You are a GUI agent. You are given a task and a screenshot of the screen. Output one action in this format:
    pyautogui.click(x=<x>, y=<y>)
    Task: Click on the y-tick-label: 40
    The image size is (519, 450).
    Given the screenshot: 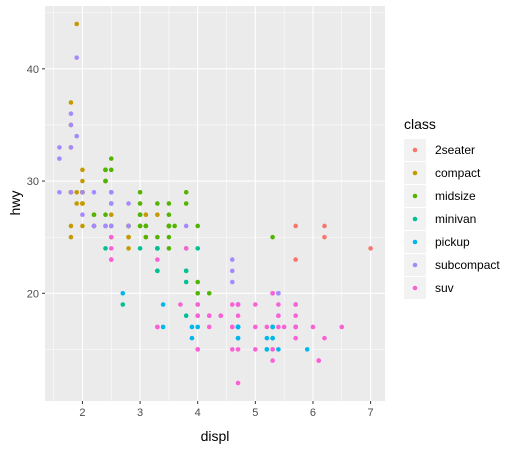 What is the action you would take?
    pyautogui.click(x=33, y=70)
    